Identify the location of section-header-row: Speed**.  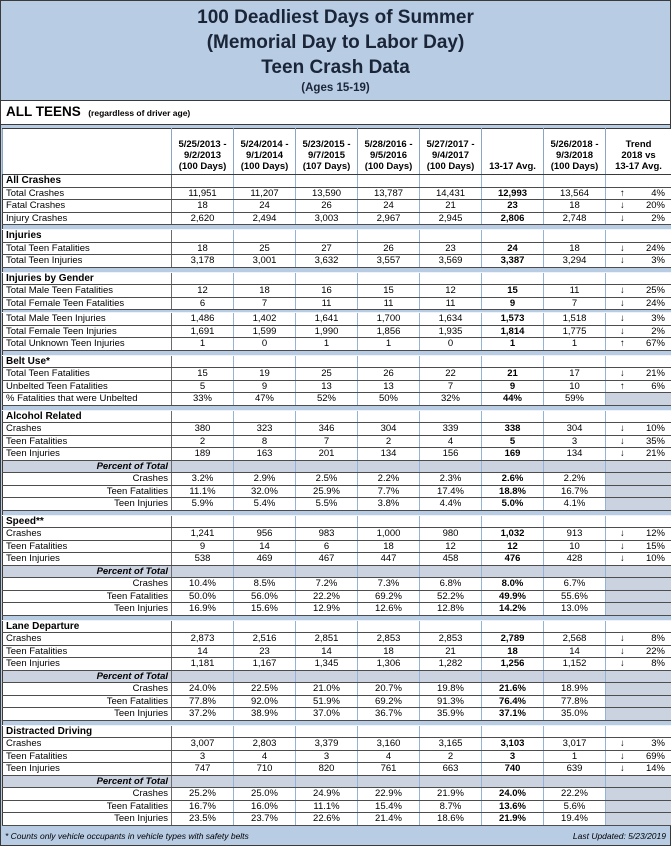
(336, 521).